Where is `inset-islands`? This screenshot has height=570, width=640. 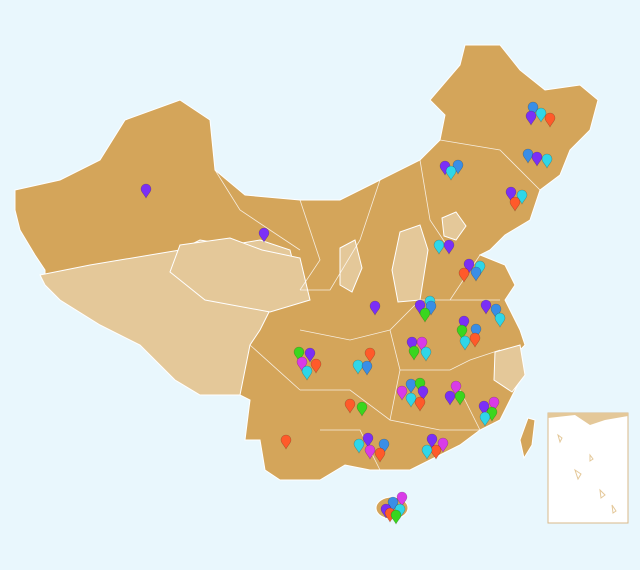
inset-islands is located at coordinates (587, 473).